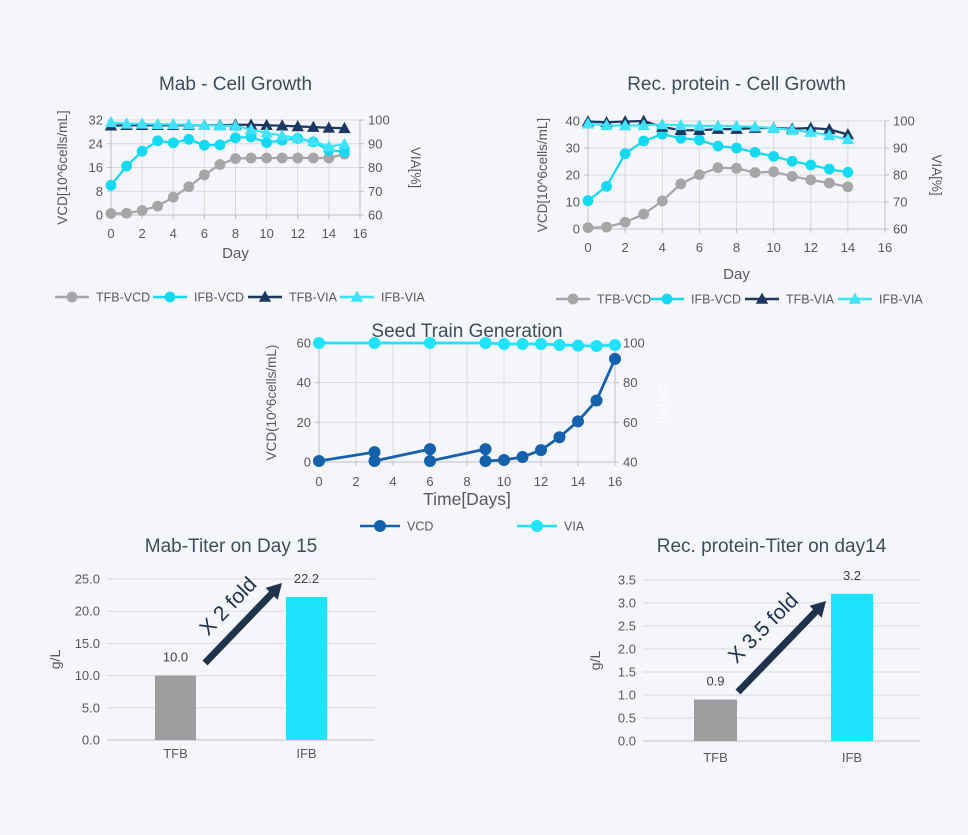 Image resolution: width=968 pixels, height=835 pixels. Describe the element at coordinates (715, 681) in the screenshot. I see `bar-value-label: 0.9` at that location.